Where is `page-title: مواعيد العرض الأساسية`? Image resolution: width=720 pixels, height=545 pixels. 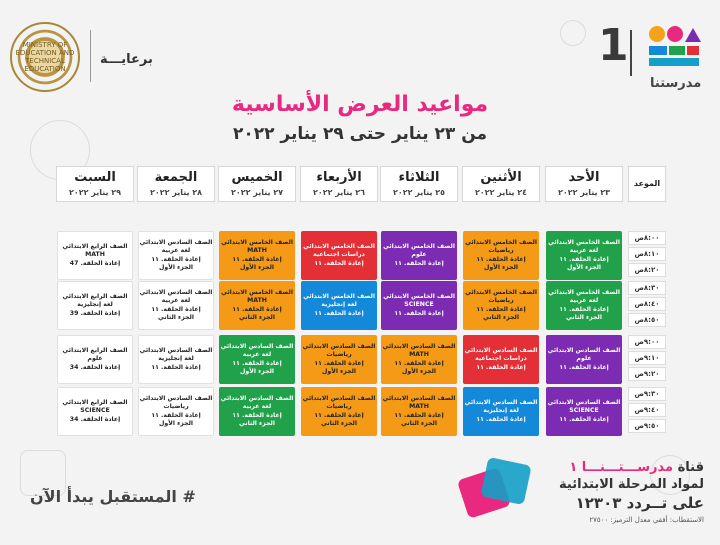 page-title: مواعيد العرض الأساسية is located at coordinates (360, 104).